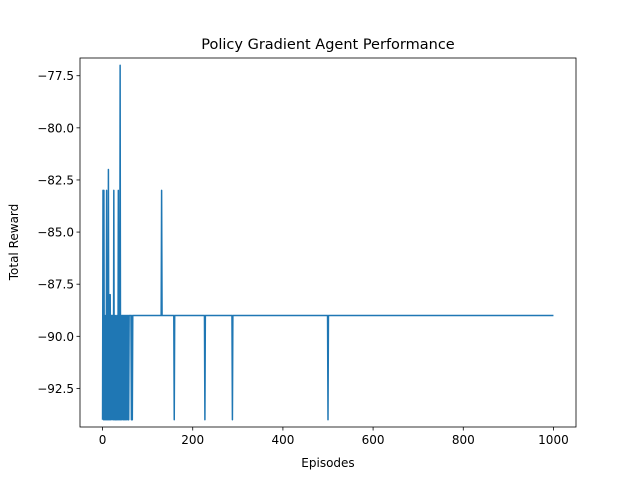  What do you see at coordinates (55, 389) in the screenshot?
I see `y-tick-label: −92.5` at bounding box center [55, 389].